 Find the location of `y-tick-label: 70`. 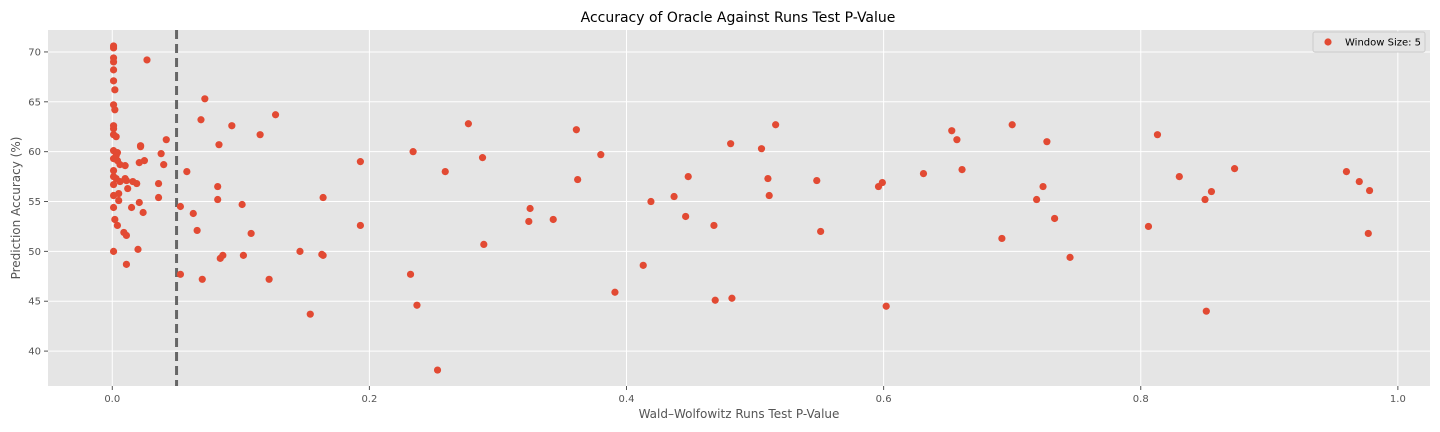

y-tick-label: 70 is located at coordinates (34, 52).